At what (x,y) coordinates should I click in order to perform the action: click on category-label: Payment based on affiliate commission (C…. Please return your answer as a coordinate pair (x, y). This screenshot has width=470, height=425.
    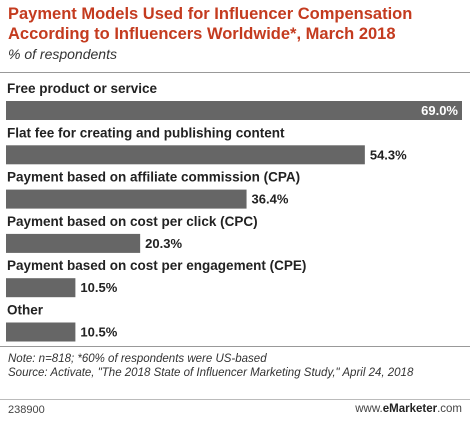
    Looking at the image, I should click on (153, 177).